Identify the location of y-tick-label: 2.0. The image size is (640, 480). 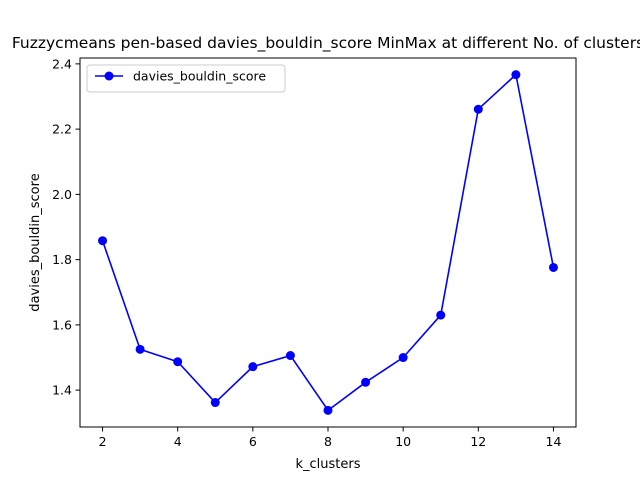
(62, 194).